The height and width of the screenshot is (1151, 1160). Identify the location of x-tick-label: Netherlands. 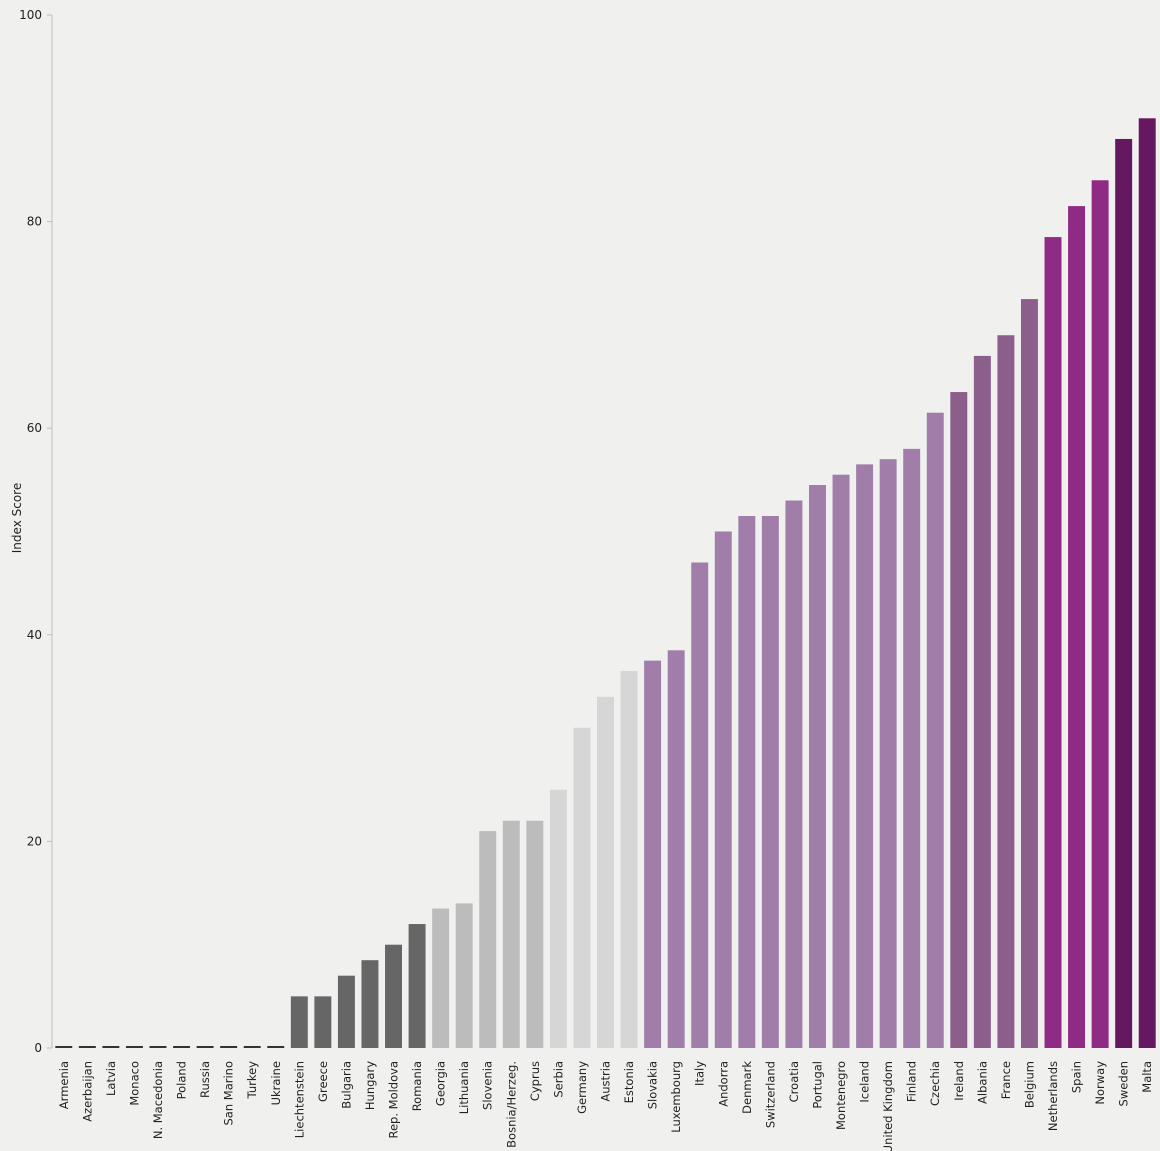
(1053, 1096).